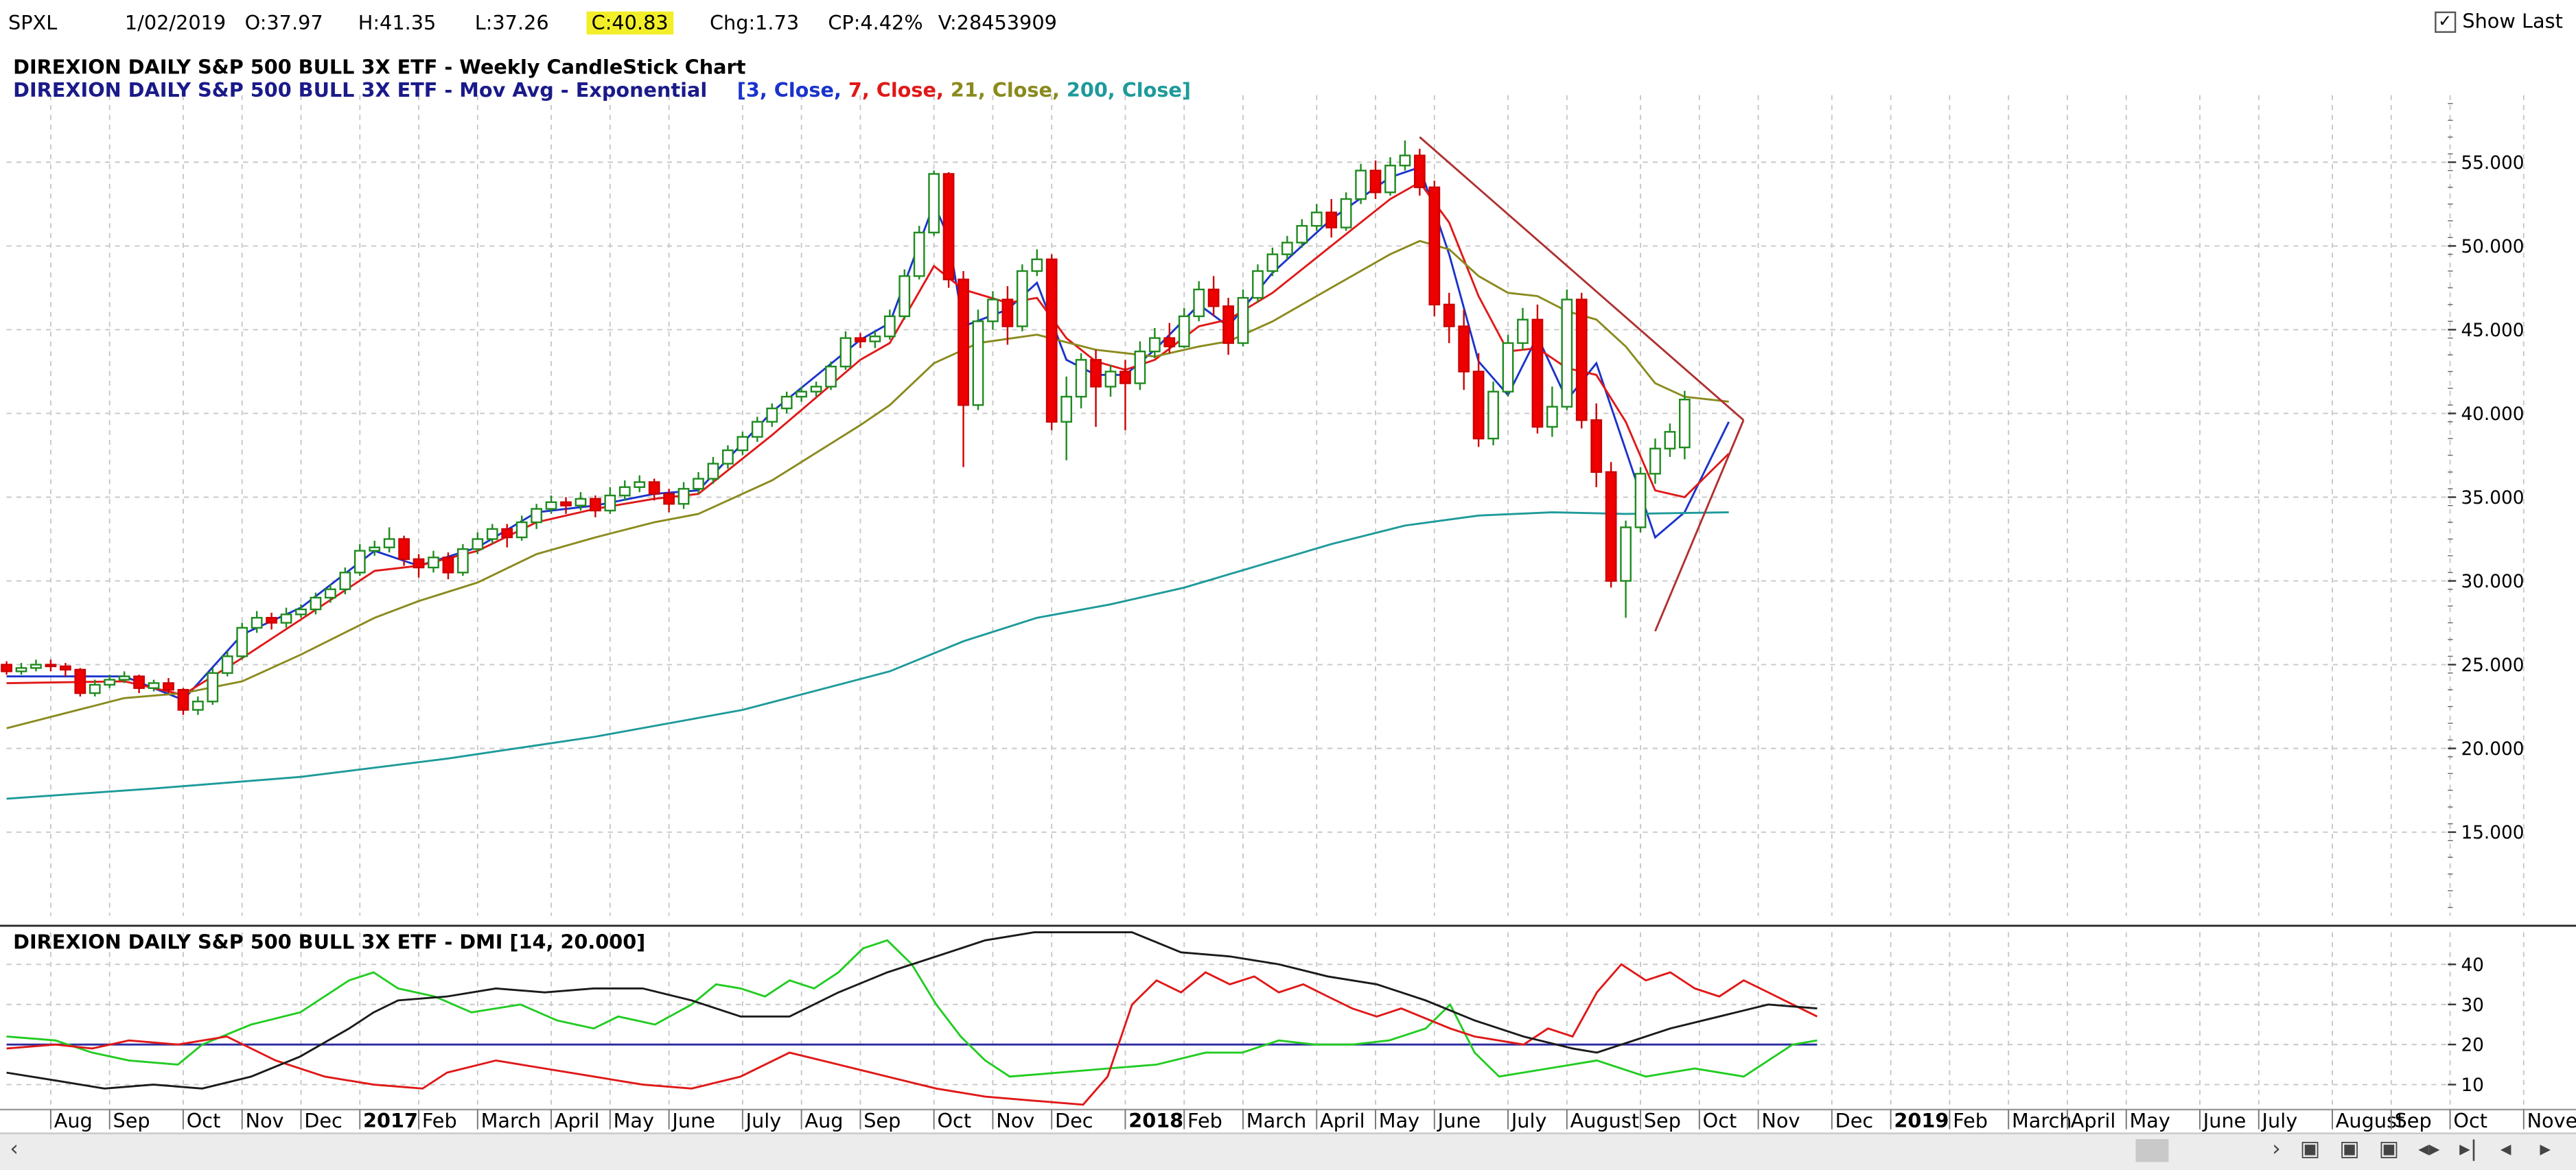 The width and height of the screenshot is (2576, 1170). I want to click on symbol-label: SPXL, so click(33, 23).